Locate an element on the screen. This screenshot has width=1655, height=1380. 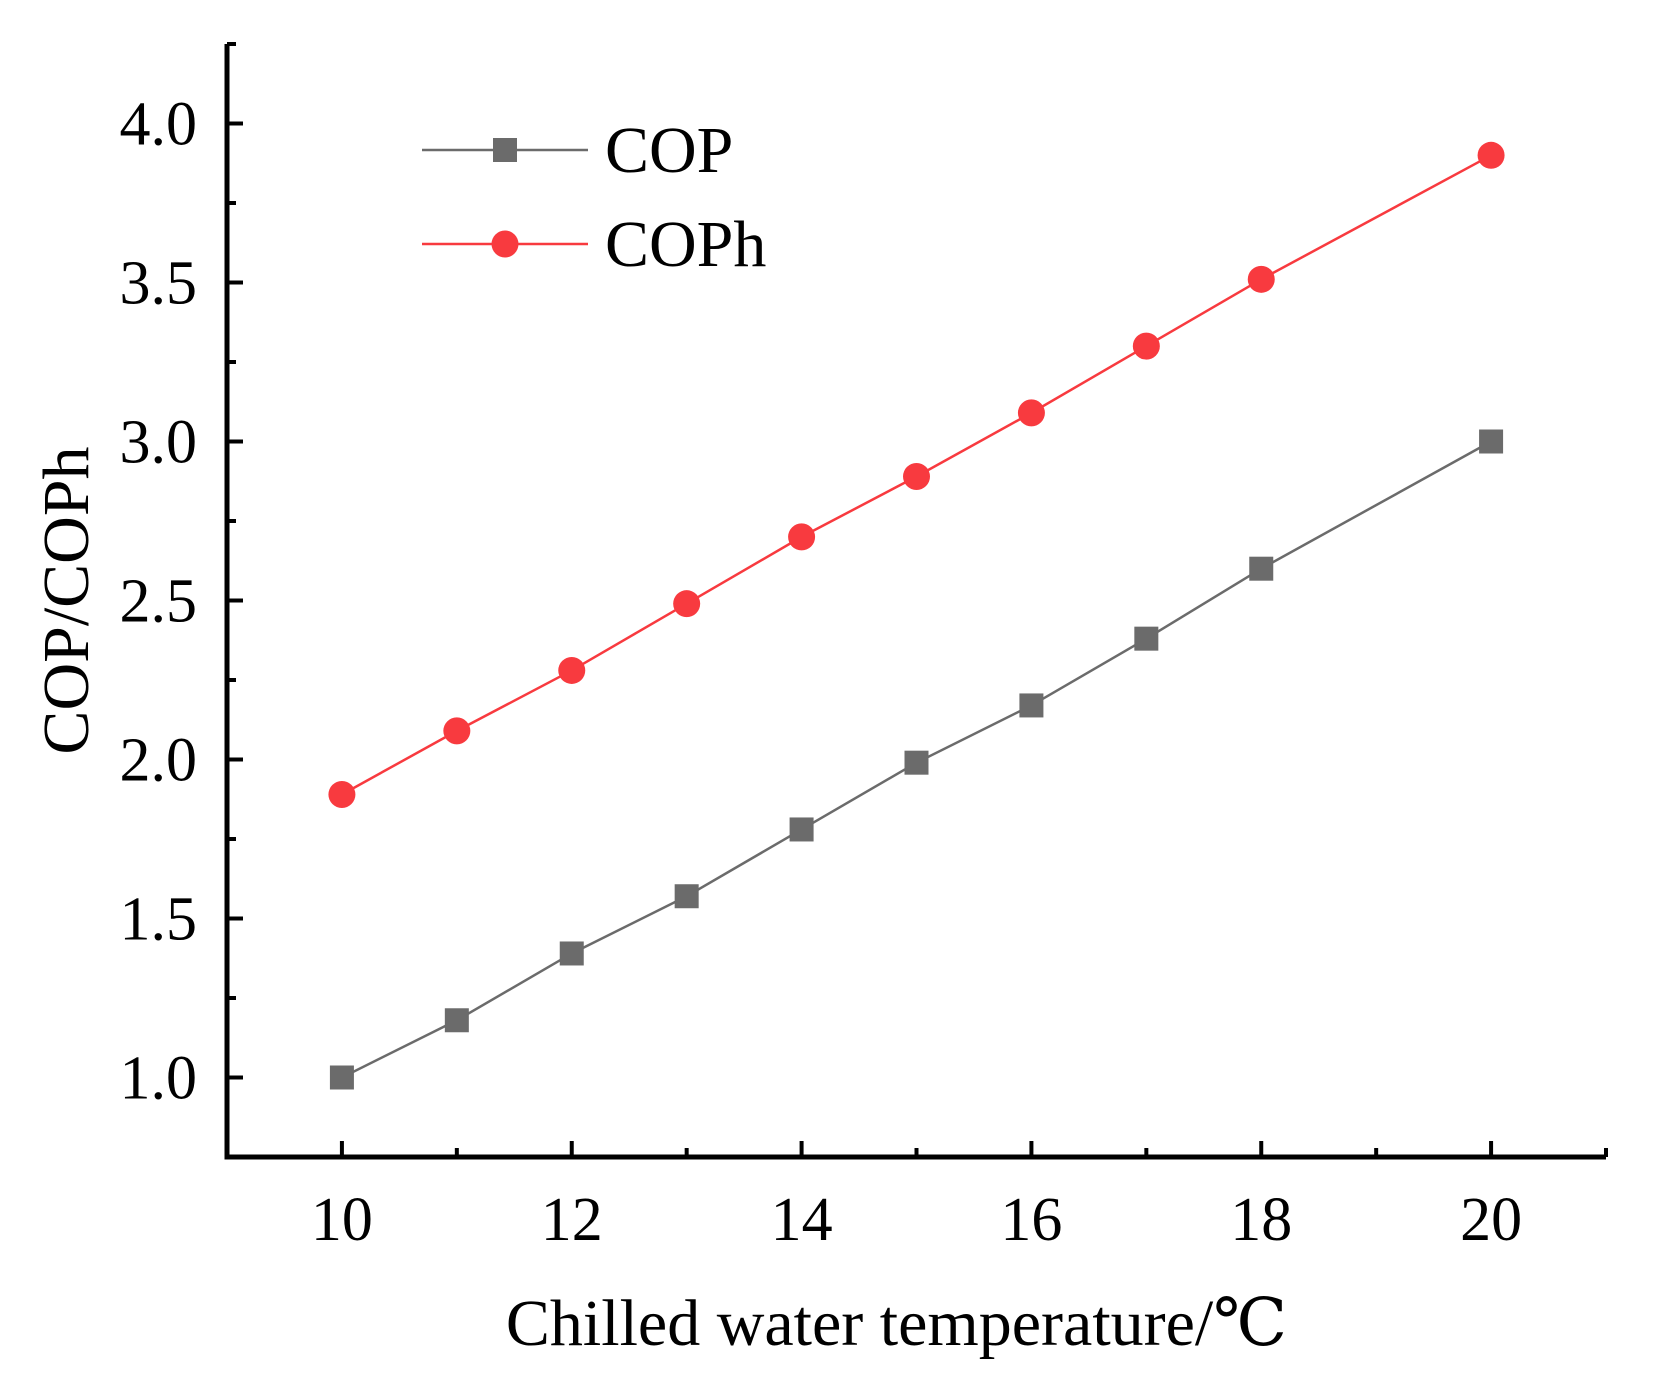
x-tick-label: 14 is located at coordinates (802, 1220).